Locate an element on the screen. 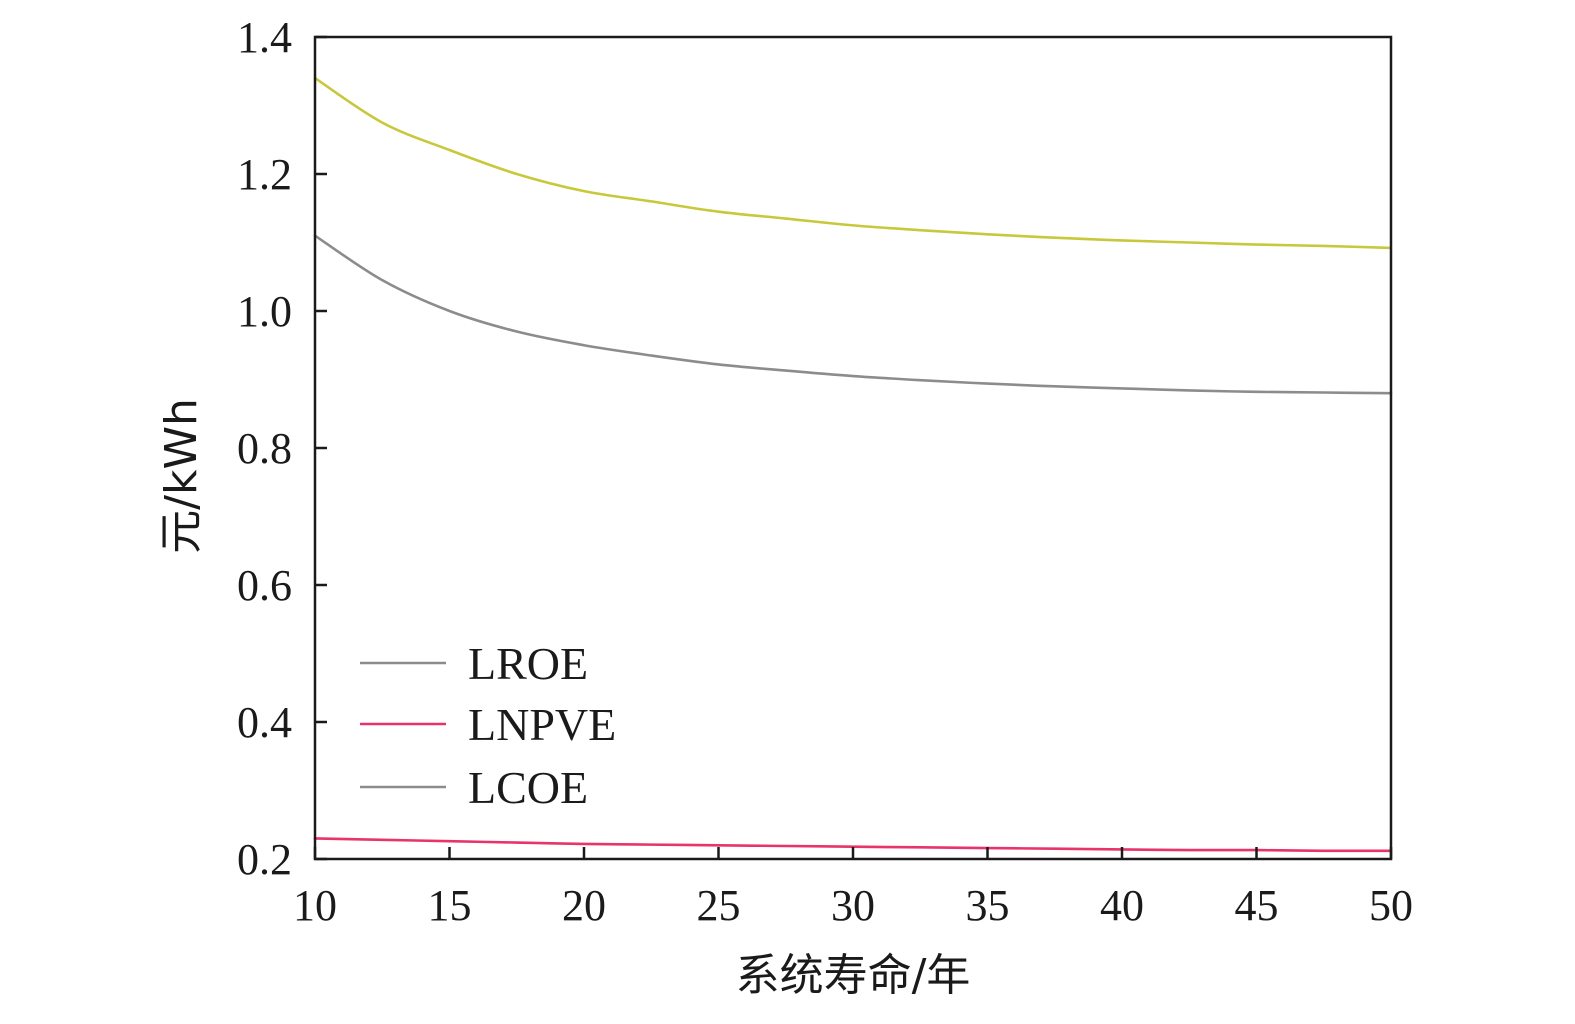  x-axis-ticks: 10 15 20 25 30 35 40 45 50 is located at coordinates (853, 888).